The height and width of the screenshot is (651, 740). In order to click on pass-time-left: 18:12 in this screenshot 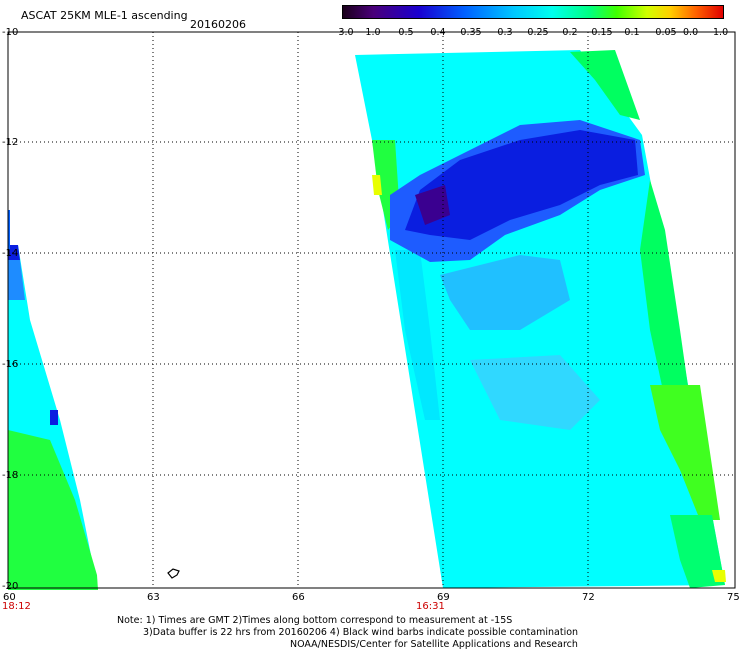, I will do `click(16, 606)`.